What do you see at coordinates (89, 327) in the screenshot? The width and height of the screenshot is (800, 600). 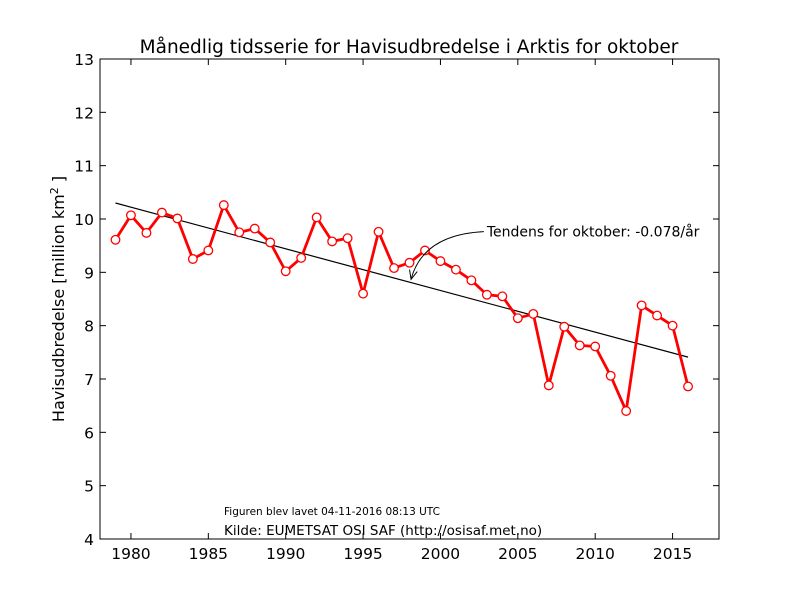 I see `y-tick-label: 8` at bounding box center [89, 327].